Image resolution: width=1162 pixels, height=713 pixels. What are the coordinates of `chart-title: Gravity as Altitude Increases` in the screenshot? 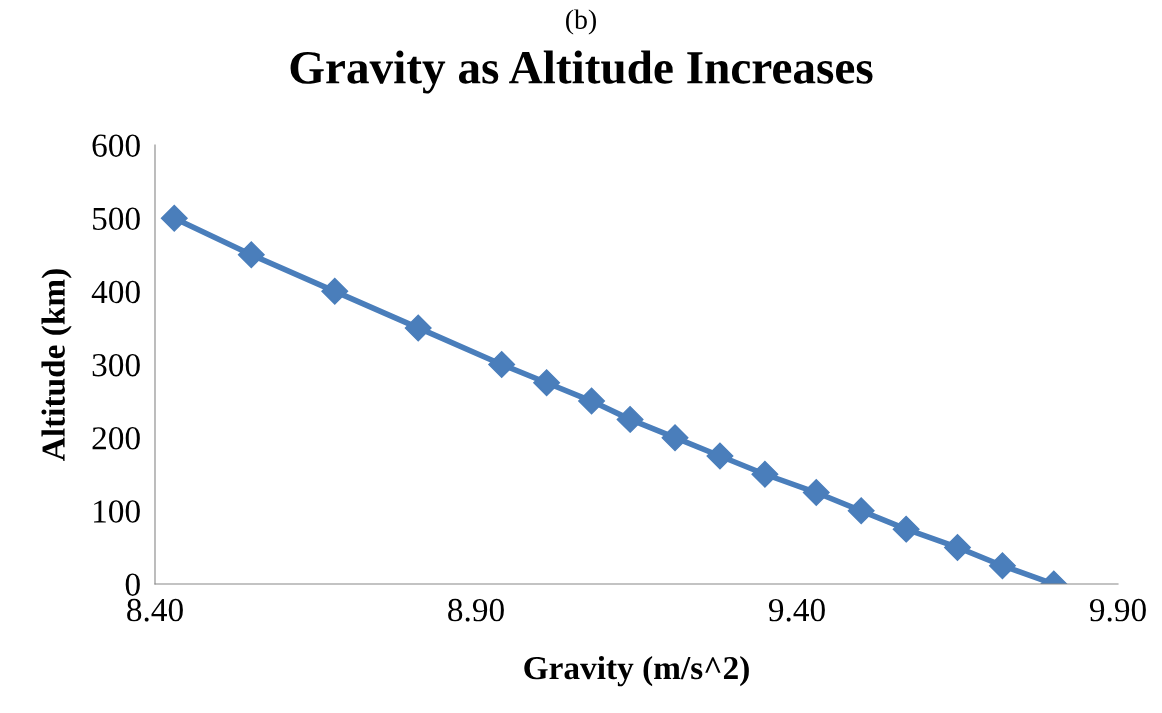 It's located at (581, 72).